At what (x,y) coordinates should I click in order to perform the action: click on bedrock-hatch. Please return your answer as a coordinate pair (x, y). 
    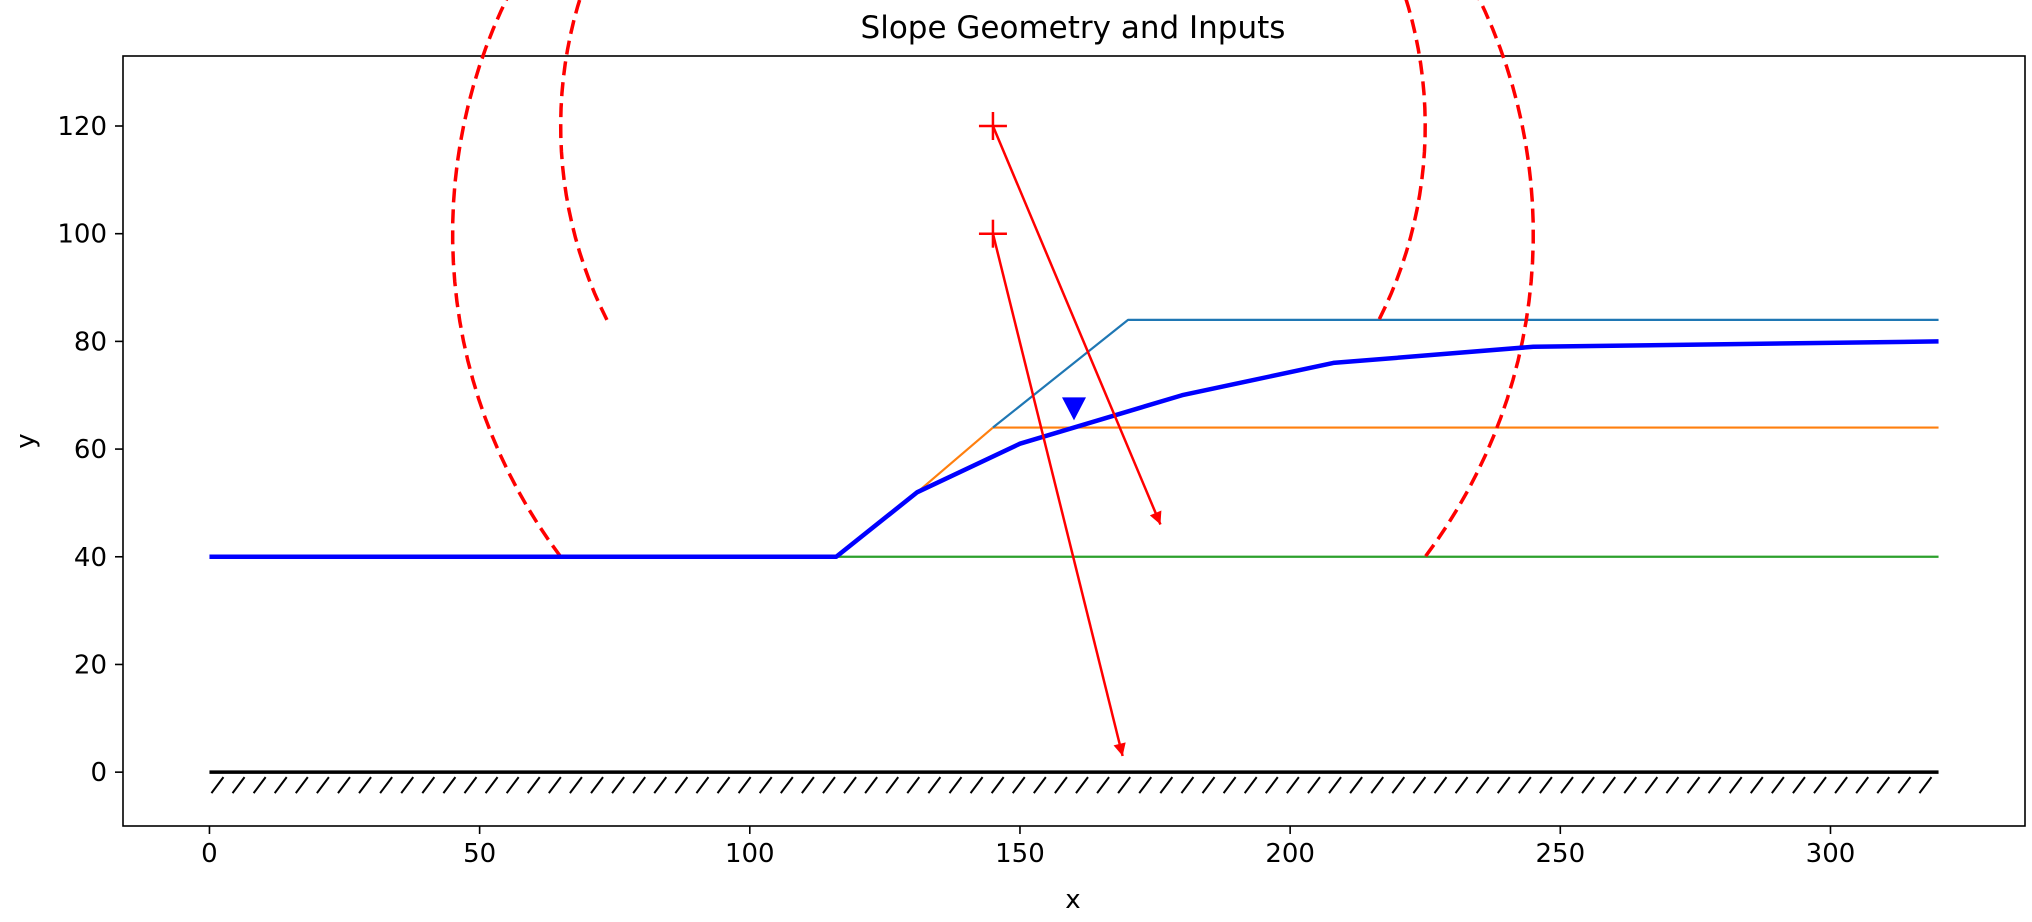
    Looking at the image, I should click on (1071, 785).